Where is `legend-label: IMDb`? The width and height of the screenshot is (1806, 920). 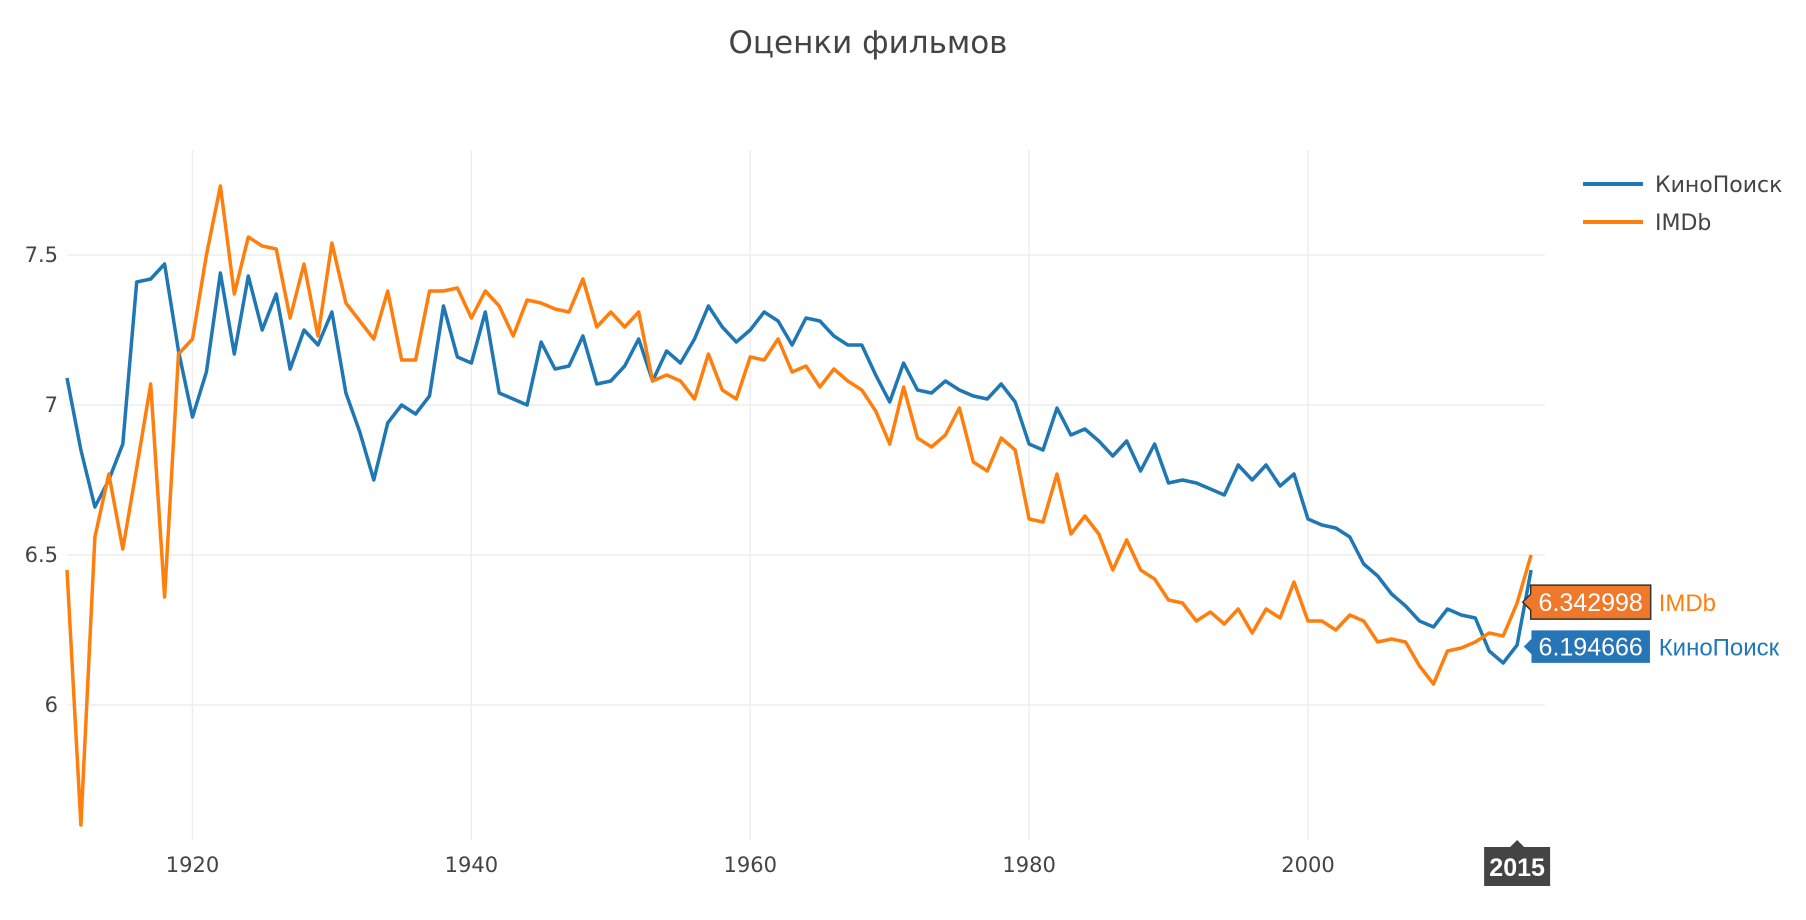 legend-label: IMDb is located at coordinates (1683, 223).